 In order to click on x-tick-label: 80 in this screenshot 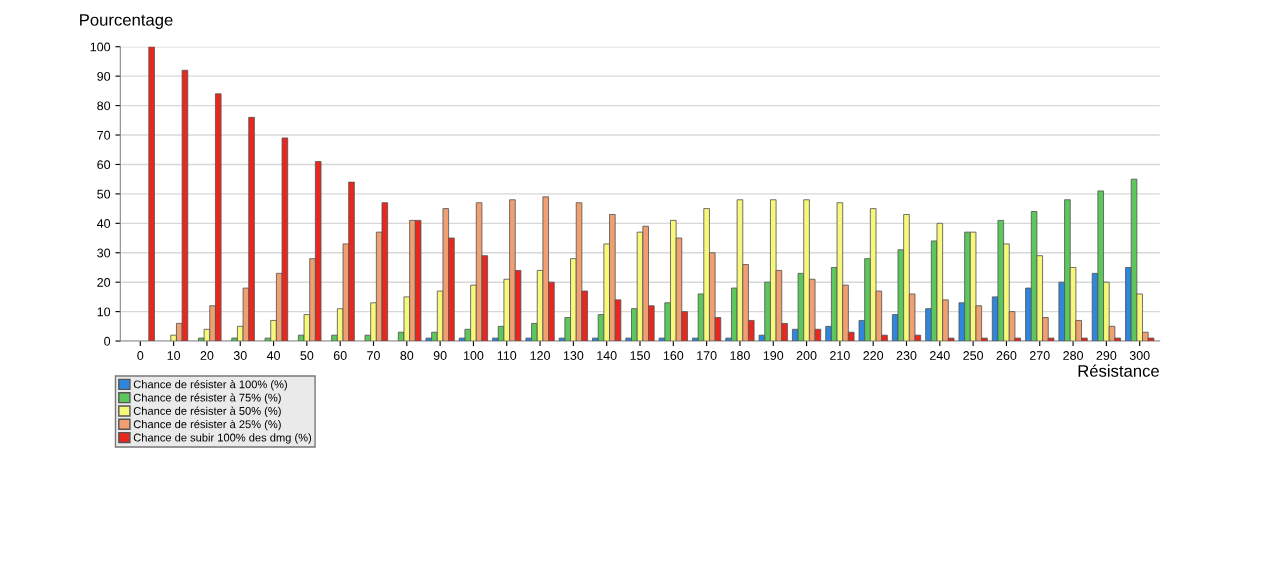, I will do `click(407, 355)`.